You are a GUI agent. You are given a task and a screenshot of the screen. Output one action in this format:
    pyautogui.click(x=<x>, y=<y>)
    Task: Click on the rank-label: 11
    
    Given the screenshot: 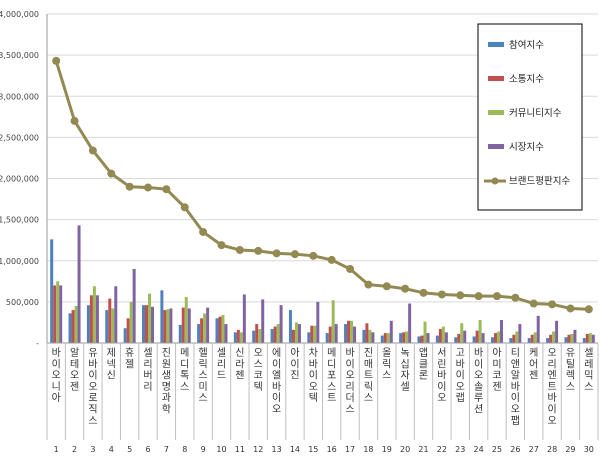 What is the action you would take?
    pyautogui.click(x=240, y=449)
    